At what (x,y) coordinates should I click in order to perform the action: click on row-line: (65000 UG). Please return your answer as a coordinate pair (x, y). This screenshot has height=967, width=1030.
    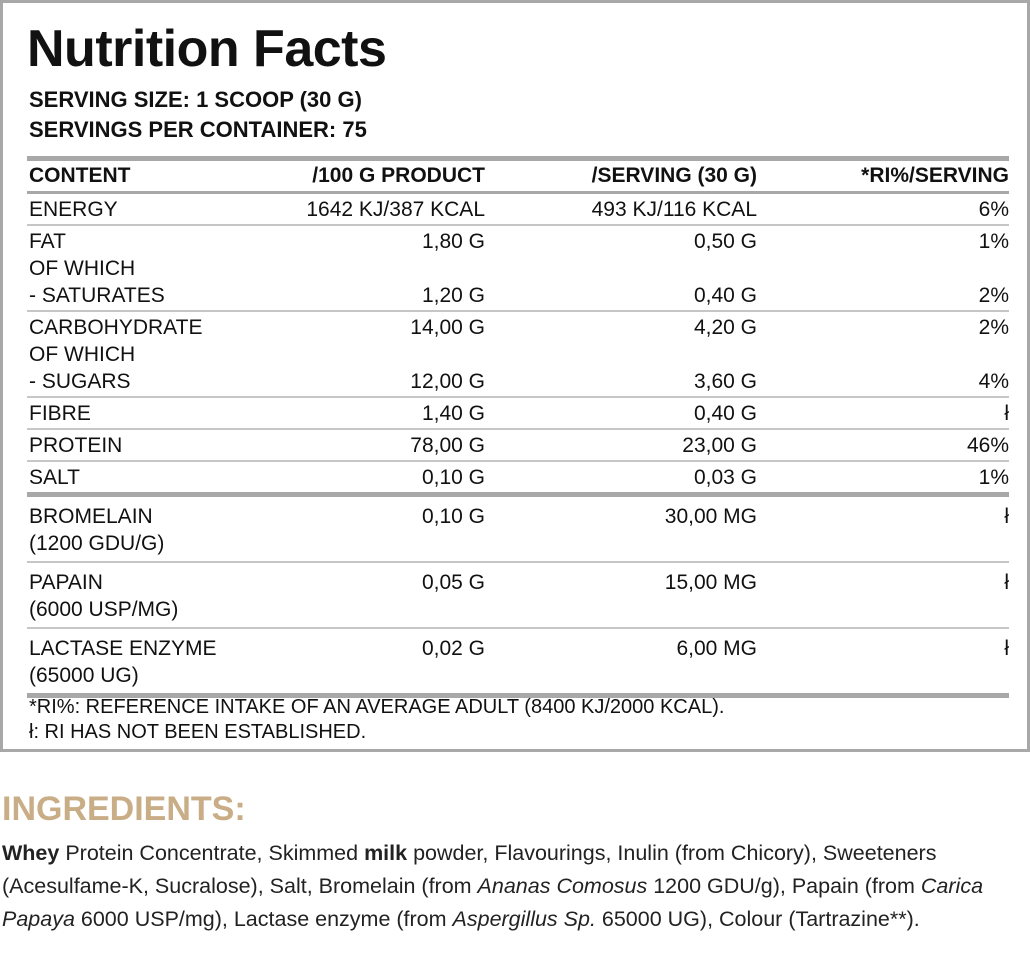
    Looking at the image, I should click on (518, 675).